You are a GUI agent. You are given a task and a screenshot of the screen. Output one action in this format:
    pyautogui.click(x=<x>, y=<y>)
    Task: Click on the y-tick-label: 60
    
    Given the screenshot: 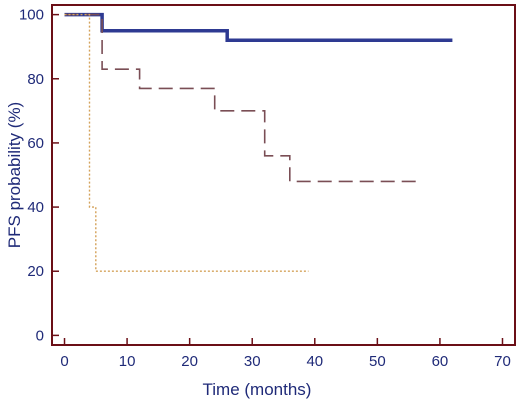 What is the action you would take?
    pyautogui.click(x=35, y=143)
    